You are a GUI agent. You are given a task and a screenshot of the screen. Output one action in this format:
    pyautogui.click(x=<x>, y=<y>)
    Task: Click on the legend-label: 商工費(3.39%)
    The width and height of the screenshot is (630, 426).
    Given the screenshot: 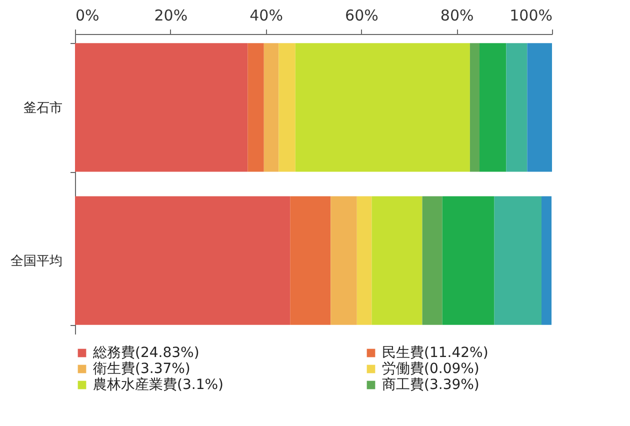 What is the action you would take?
    pyautogui.click(x=431, y=385)
    